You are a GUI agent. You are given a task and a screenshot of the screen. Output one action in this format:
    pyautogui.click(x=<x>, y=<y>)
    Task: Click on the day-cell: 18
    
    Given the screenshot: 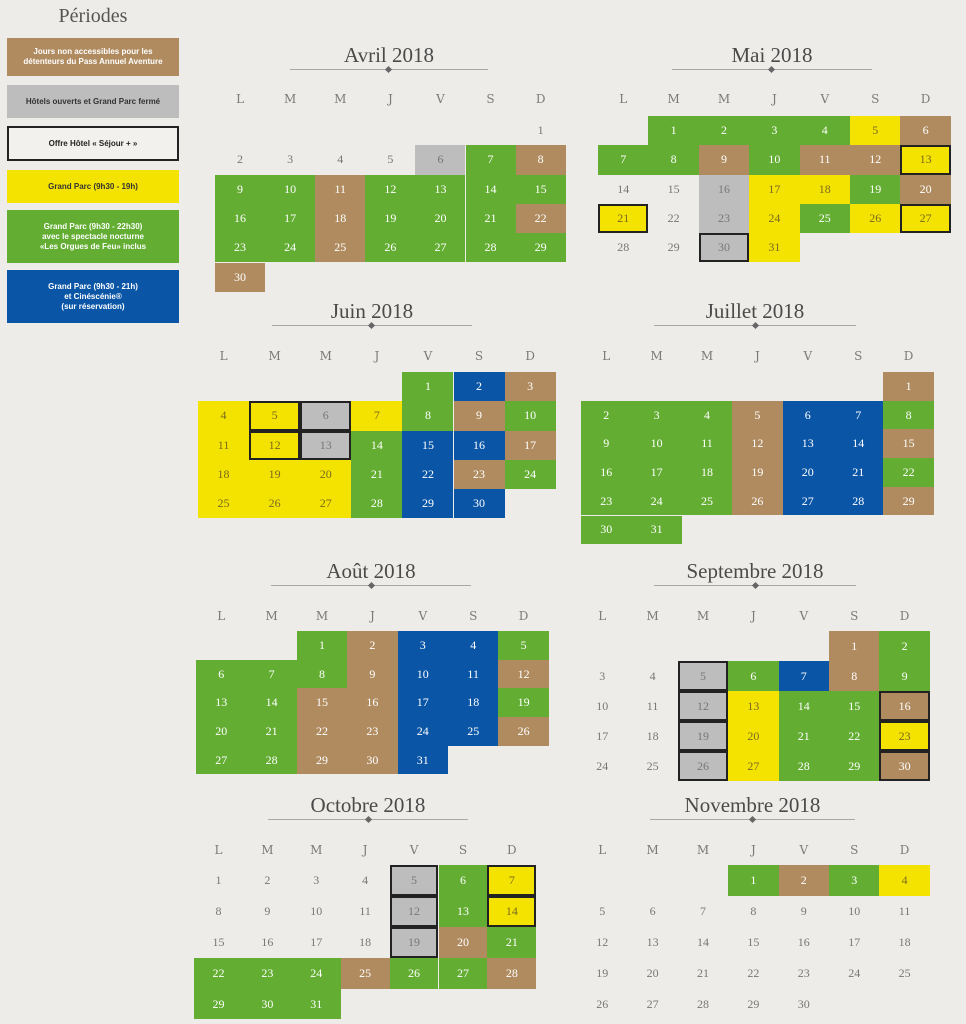 What is the action you would take?
    pyautogui.click(x=473, y=703)
    